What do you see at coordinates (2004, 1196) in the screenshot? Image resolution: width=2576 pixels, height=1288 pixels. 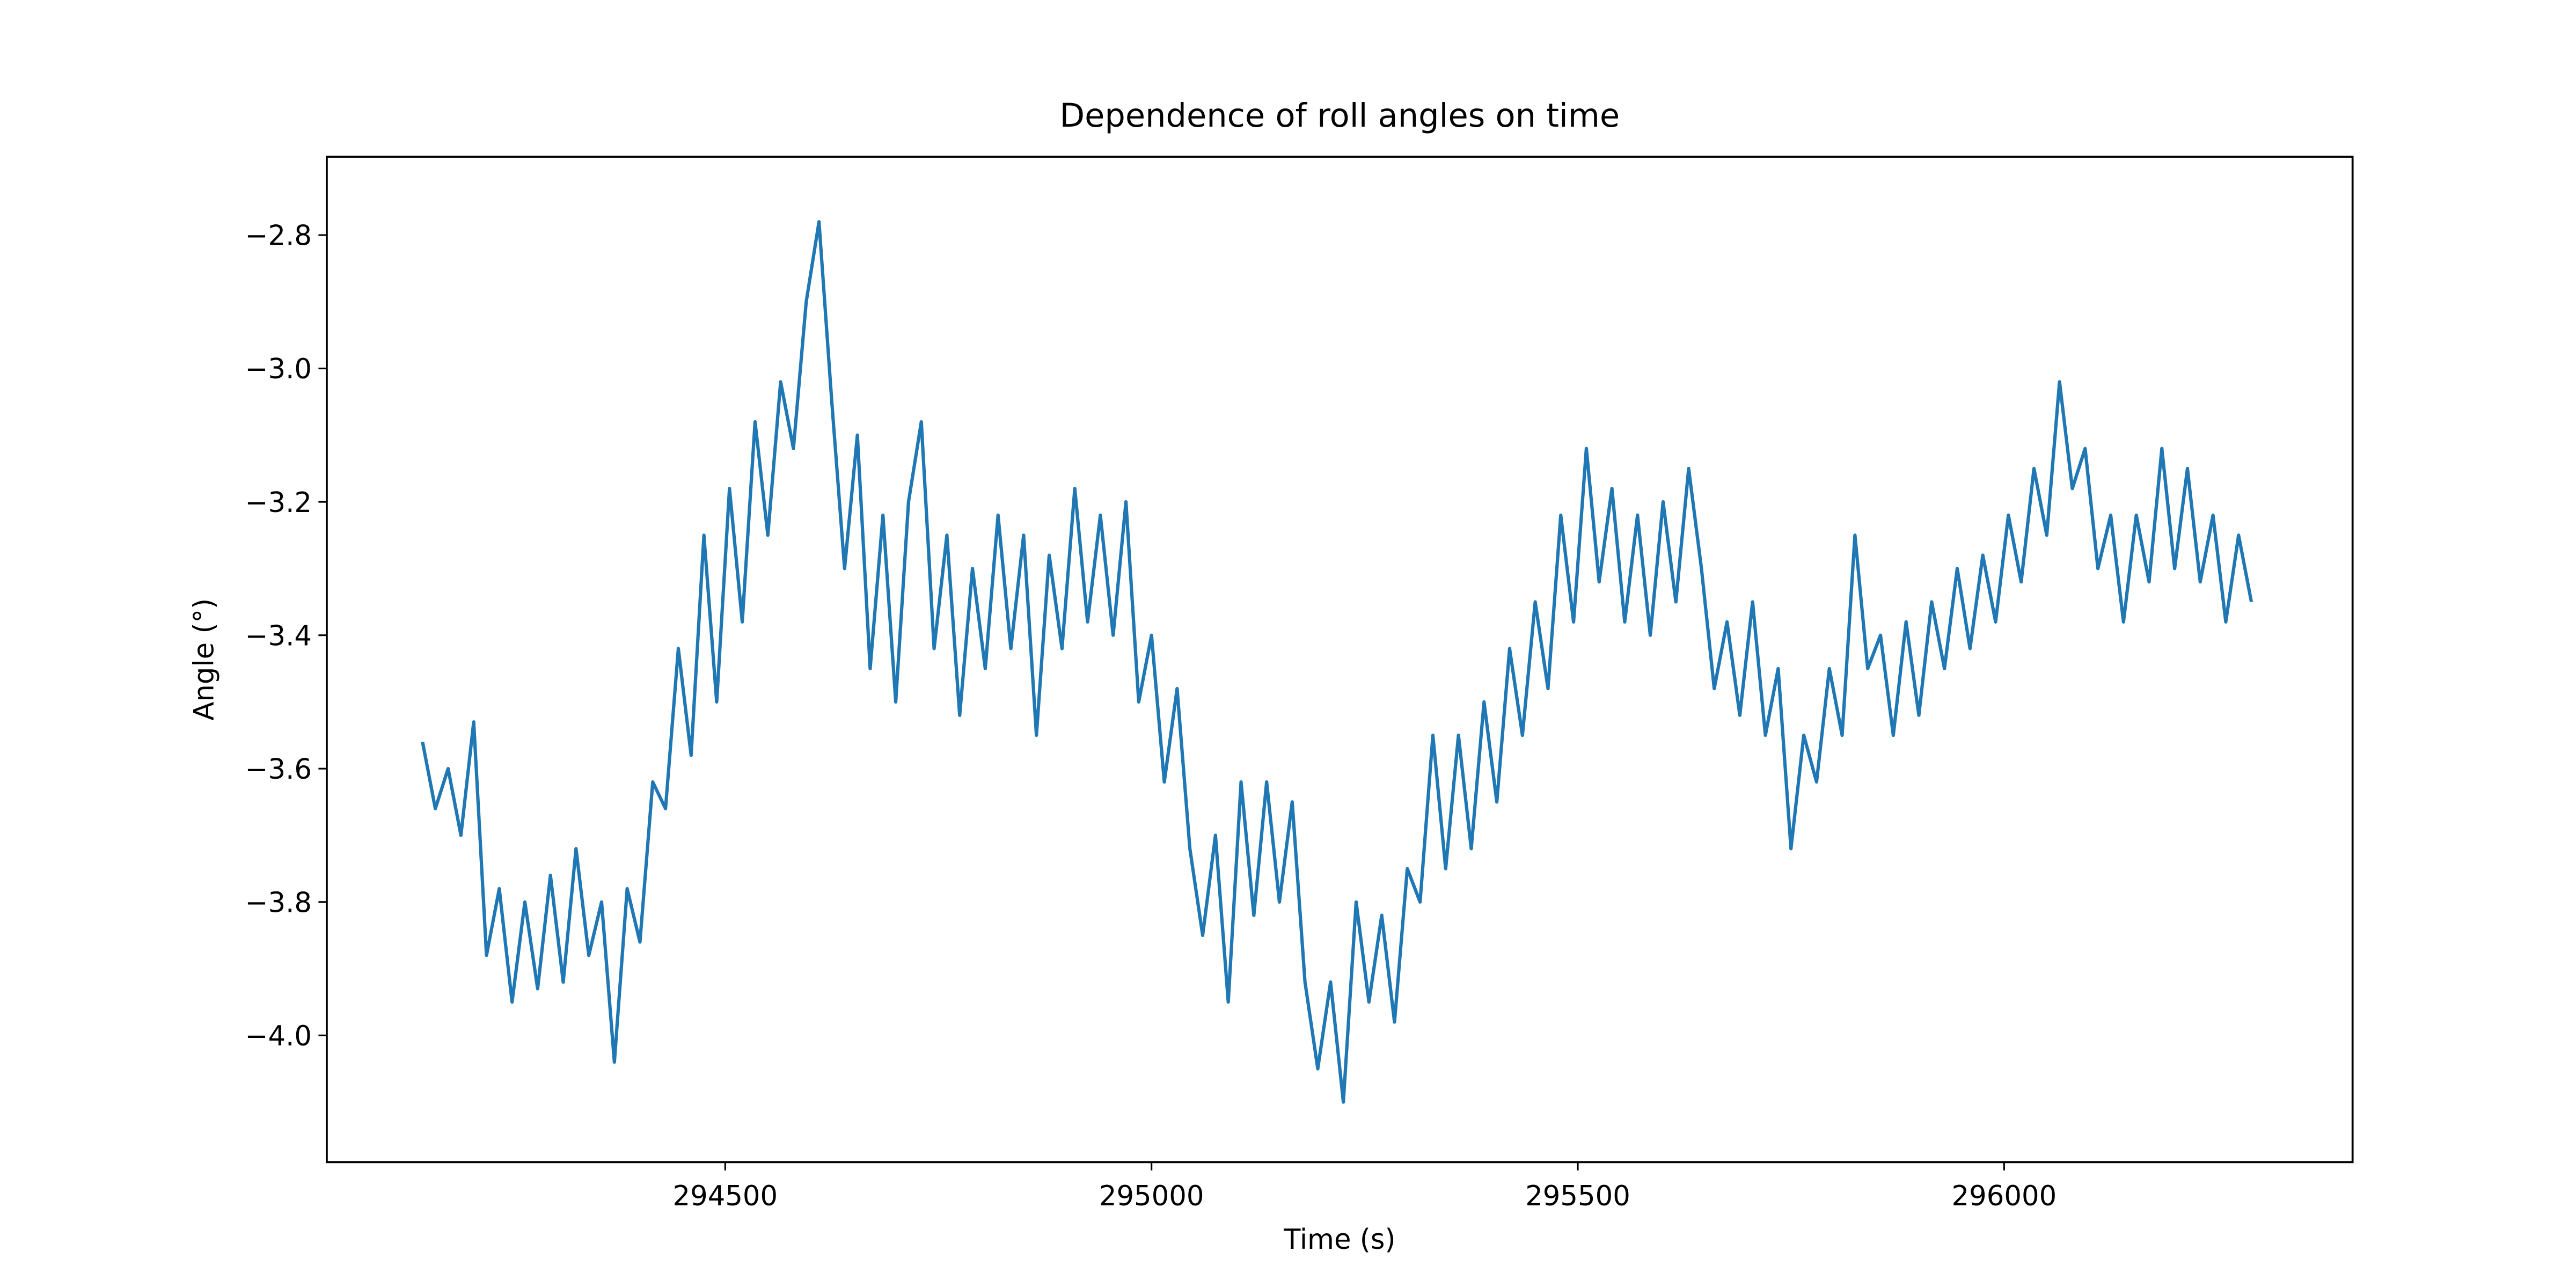 I see `x-tick-label: 296000` at bounding box center [2004, 1196].